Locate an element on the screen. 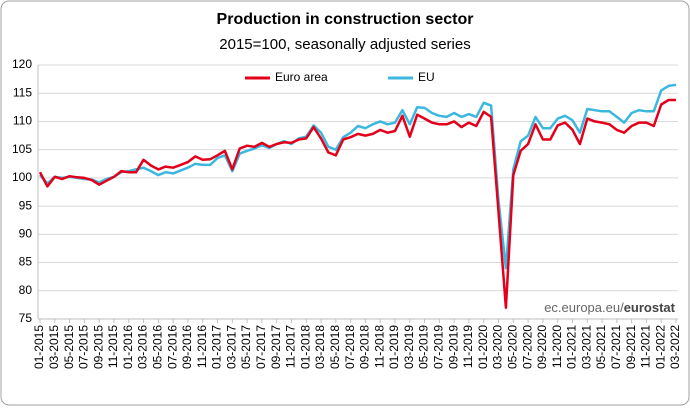  x-tick-label: 11-2015 is located at coordinates (113, 346).